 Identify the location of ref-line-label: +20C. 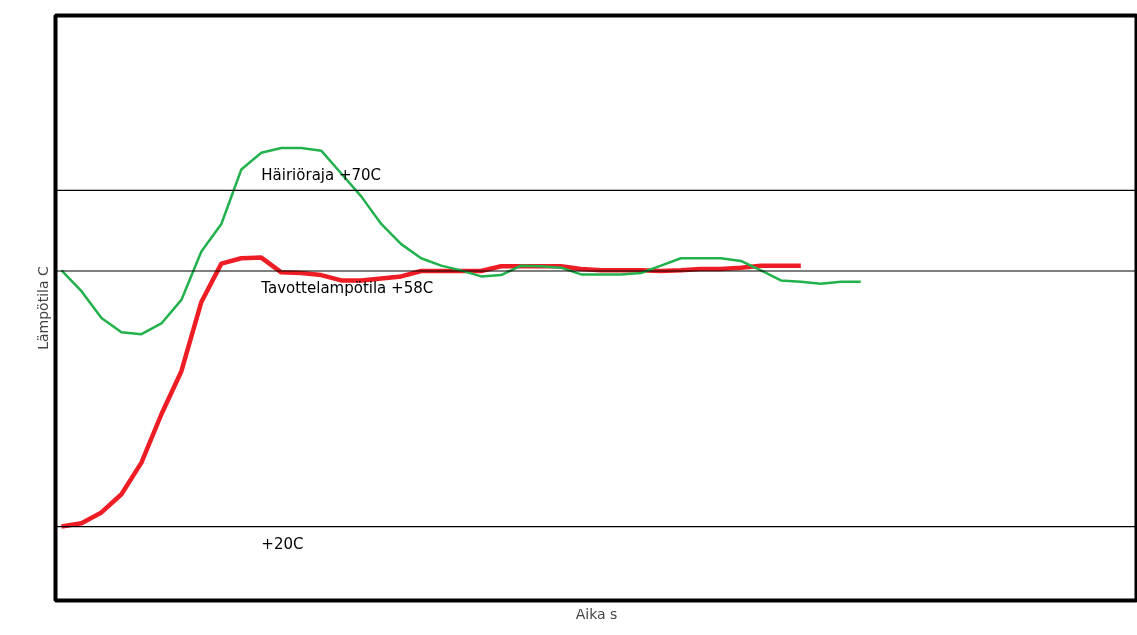
(282, 543).